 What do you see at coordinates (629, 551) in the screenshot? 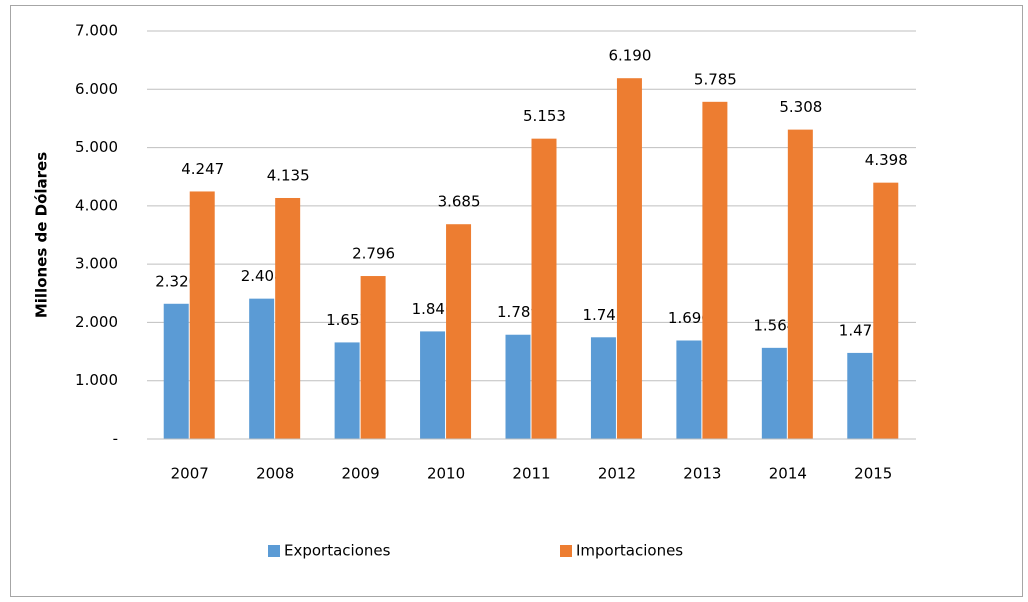
I see `legend-label: Importaciones` at bounding box center [629, 551].